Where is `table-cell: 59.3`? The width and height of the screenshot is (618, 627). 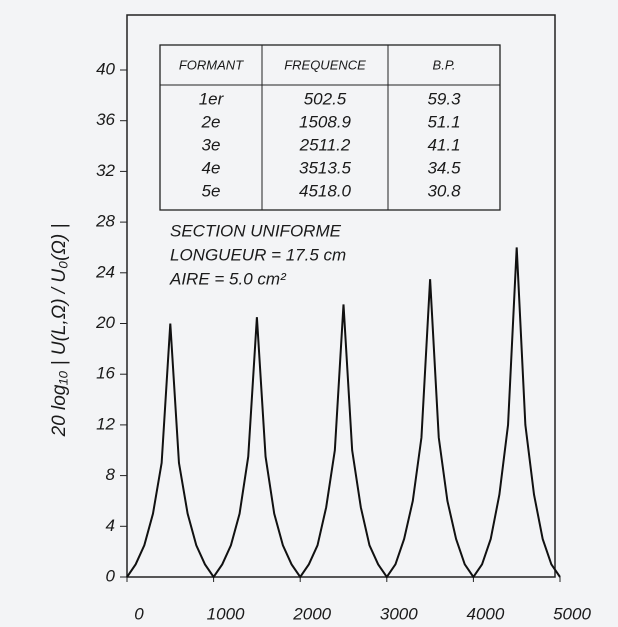 table-cell: 59.3 is located at coordinates (444, 98).